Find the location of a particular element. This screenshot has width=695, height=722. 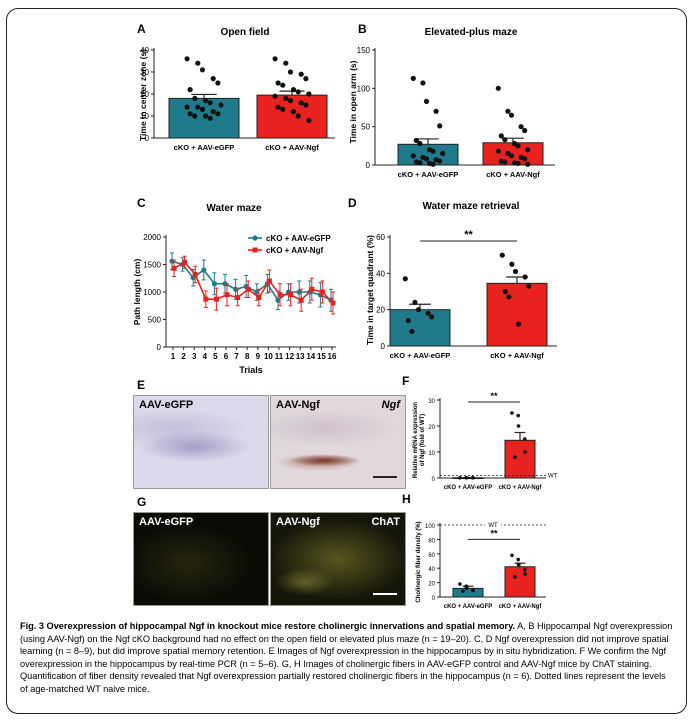

x-tick-label: 6 is located at coordinates (226, 356).